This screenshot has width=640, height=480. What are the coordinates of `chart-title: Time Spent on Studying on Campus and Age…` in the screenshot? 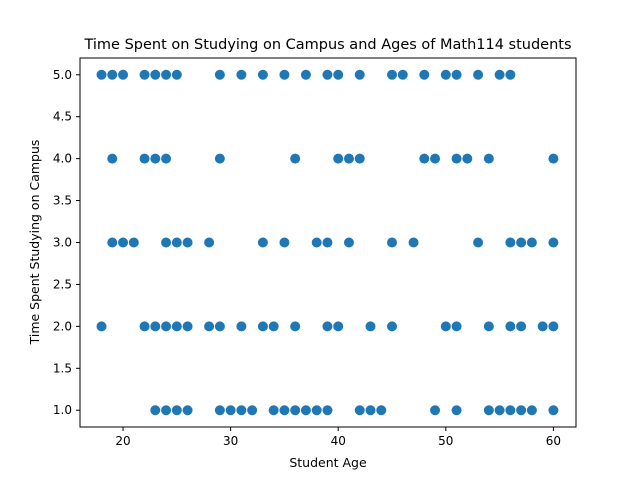 It's located at (327, 45).